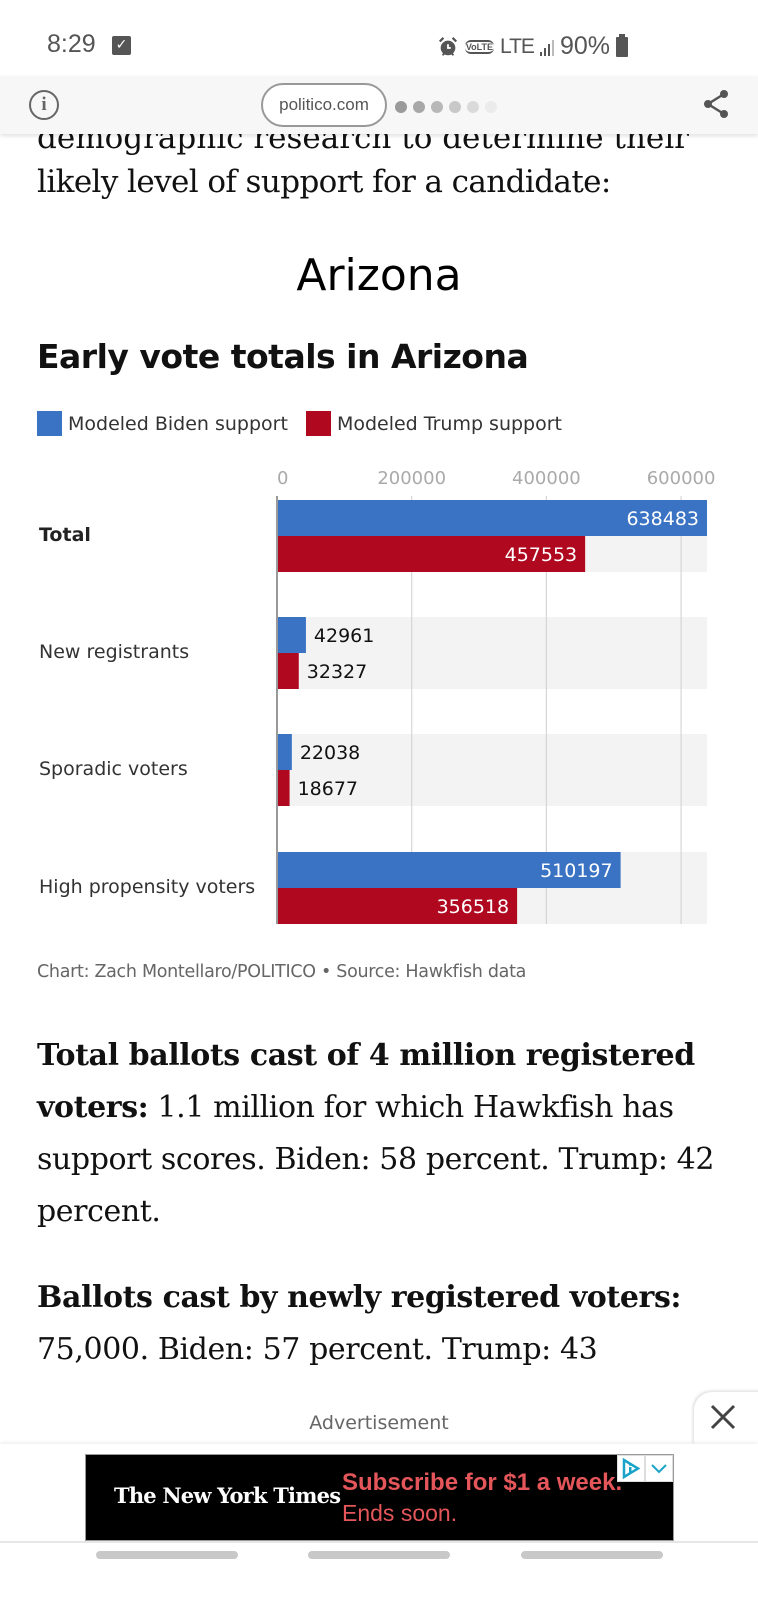  What do you see at coordinates (681, 478) in the screenshot?
I see `x-tick-label: 600000` at bounding box center [681, 478].